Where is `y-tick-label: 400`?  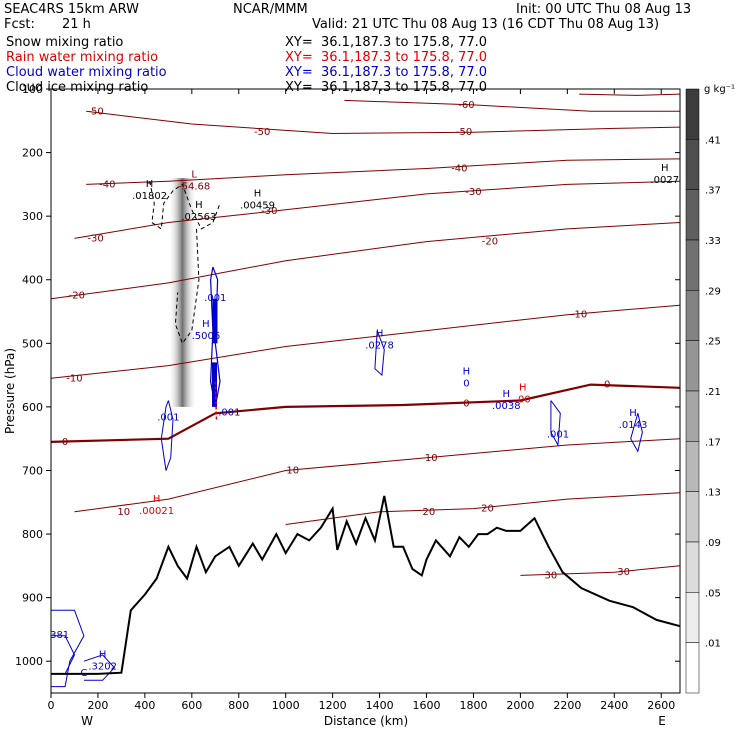
y-tick-label: 400 is located at coordinates (32, 280).